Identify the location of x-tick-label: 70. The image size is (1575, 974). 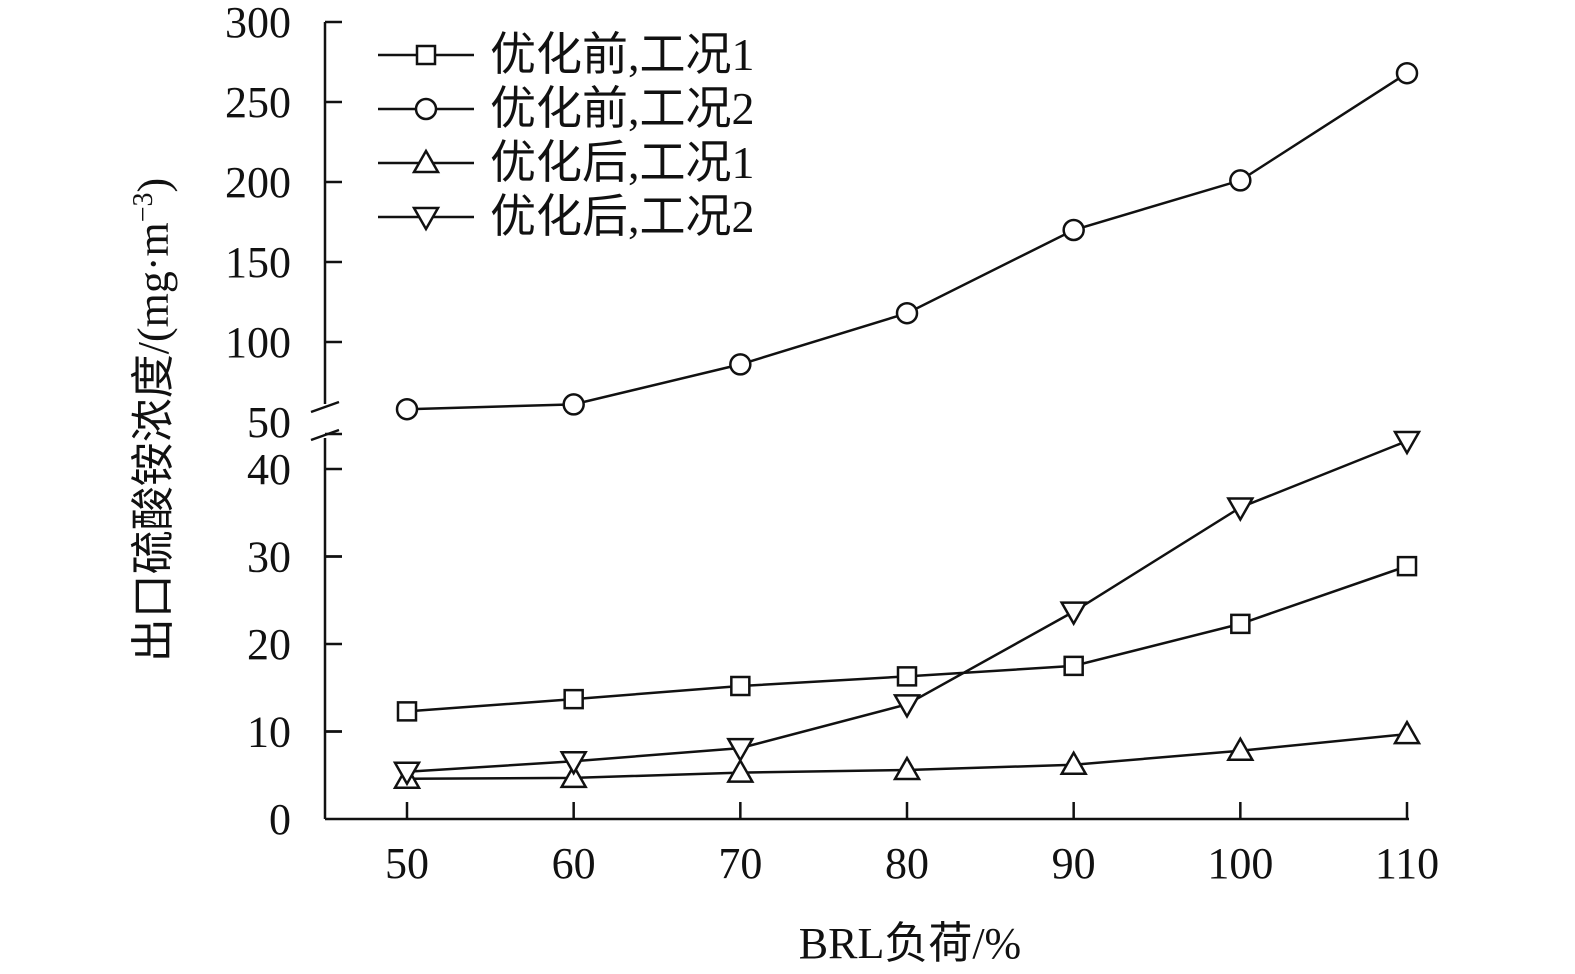
(740, 863).